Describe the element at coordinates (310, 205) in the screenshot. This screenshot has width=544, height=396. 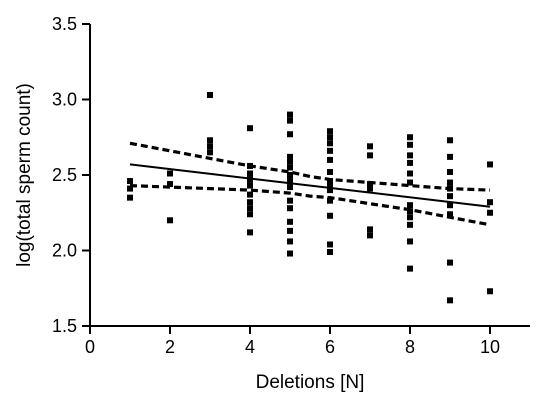
I see `ci-lower-line` at that location.